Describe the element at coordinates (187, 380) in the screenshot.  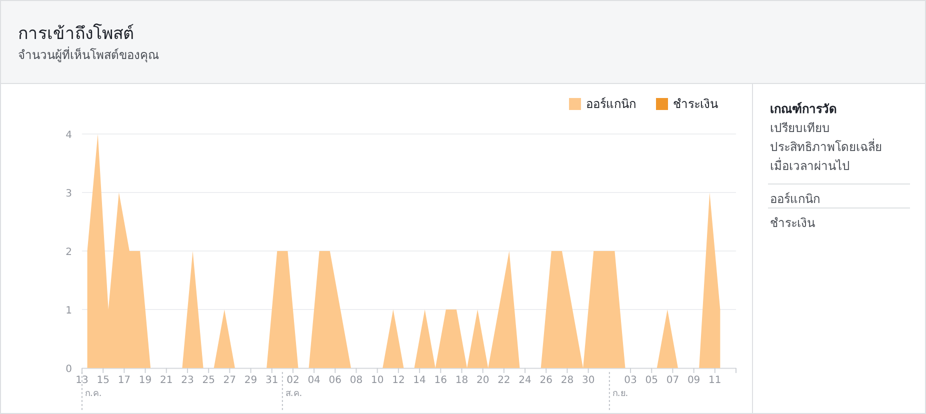
I see `x-tick-label: 23` at that location.